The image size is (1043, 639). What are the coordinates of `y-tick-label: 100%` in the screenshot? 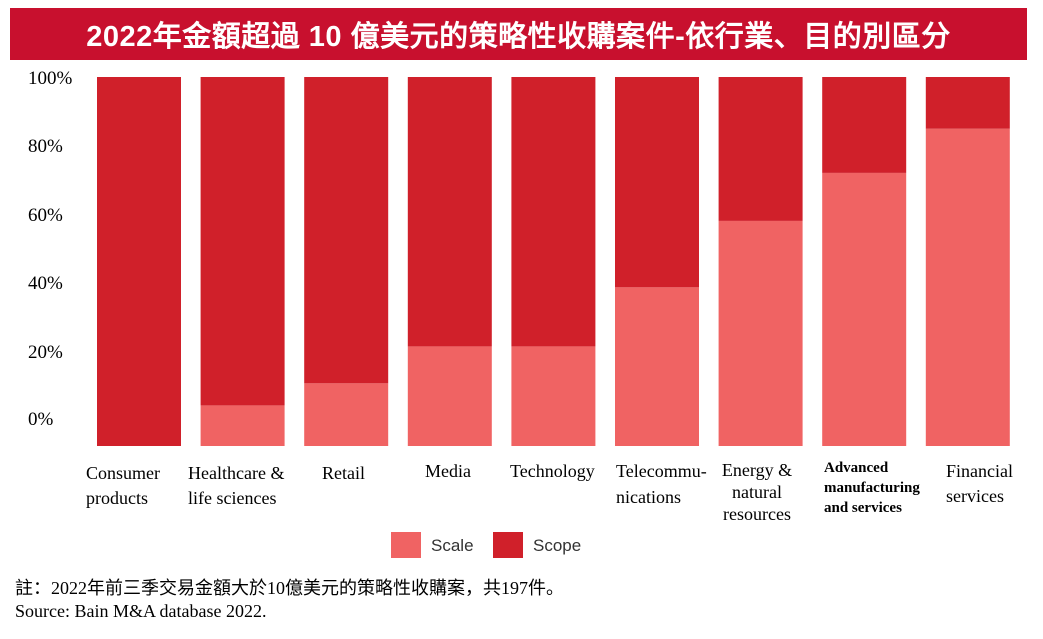 It's located at (50, 78).